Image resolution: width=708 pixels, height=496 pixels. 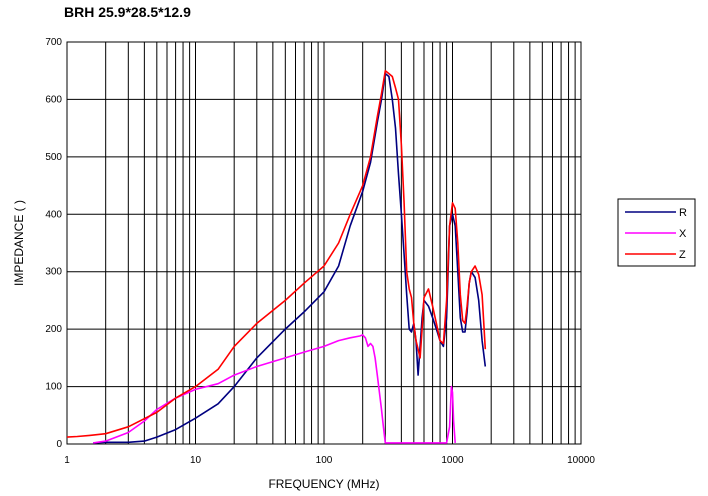 What do you see at coordinates (53, 243) in the screenshot?
I see `y-tick-labels: 0 100 200 300 400 500 600 700` at bounding box center [53, 243].